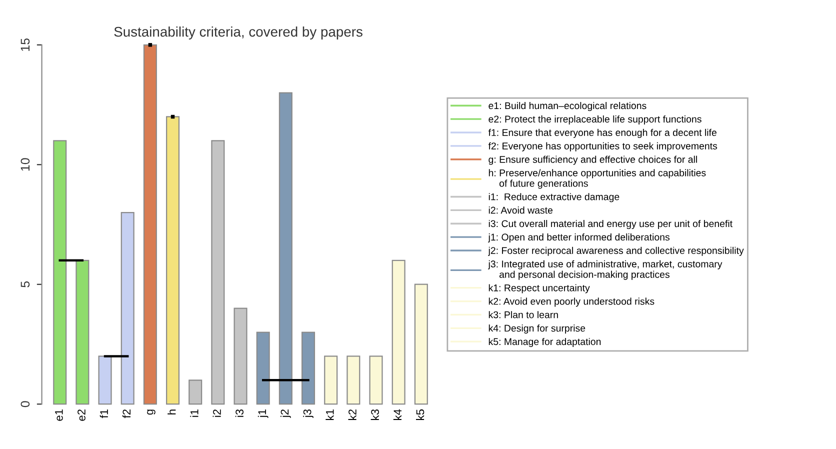 This screenshot has width=836, height=449. I want to click on legend-label: j2: Foster reciprocal awareness and collective responsibility, so click(616, 251).